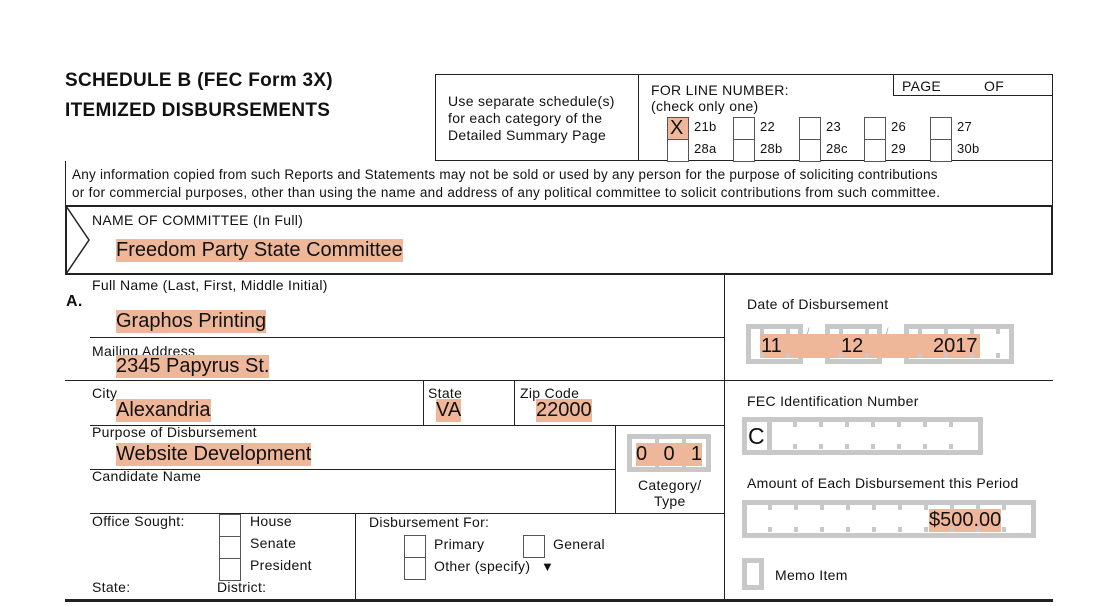 This screenshot has height=606, width=1120. I want to click on amount-value: $500.00, so click(965, 520).